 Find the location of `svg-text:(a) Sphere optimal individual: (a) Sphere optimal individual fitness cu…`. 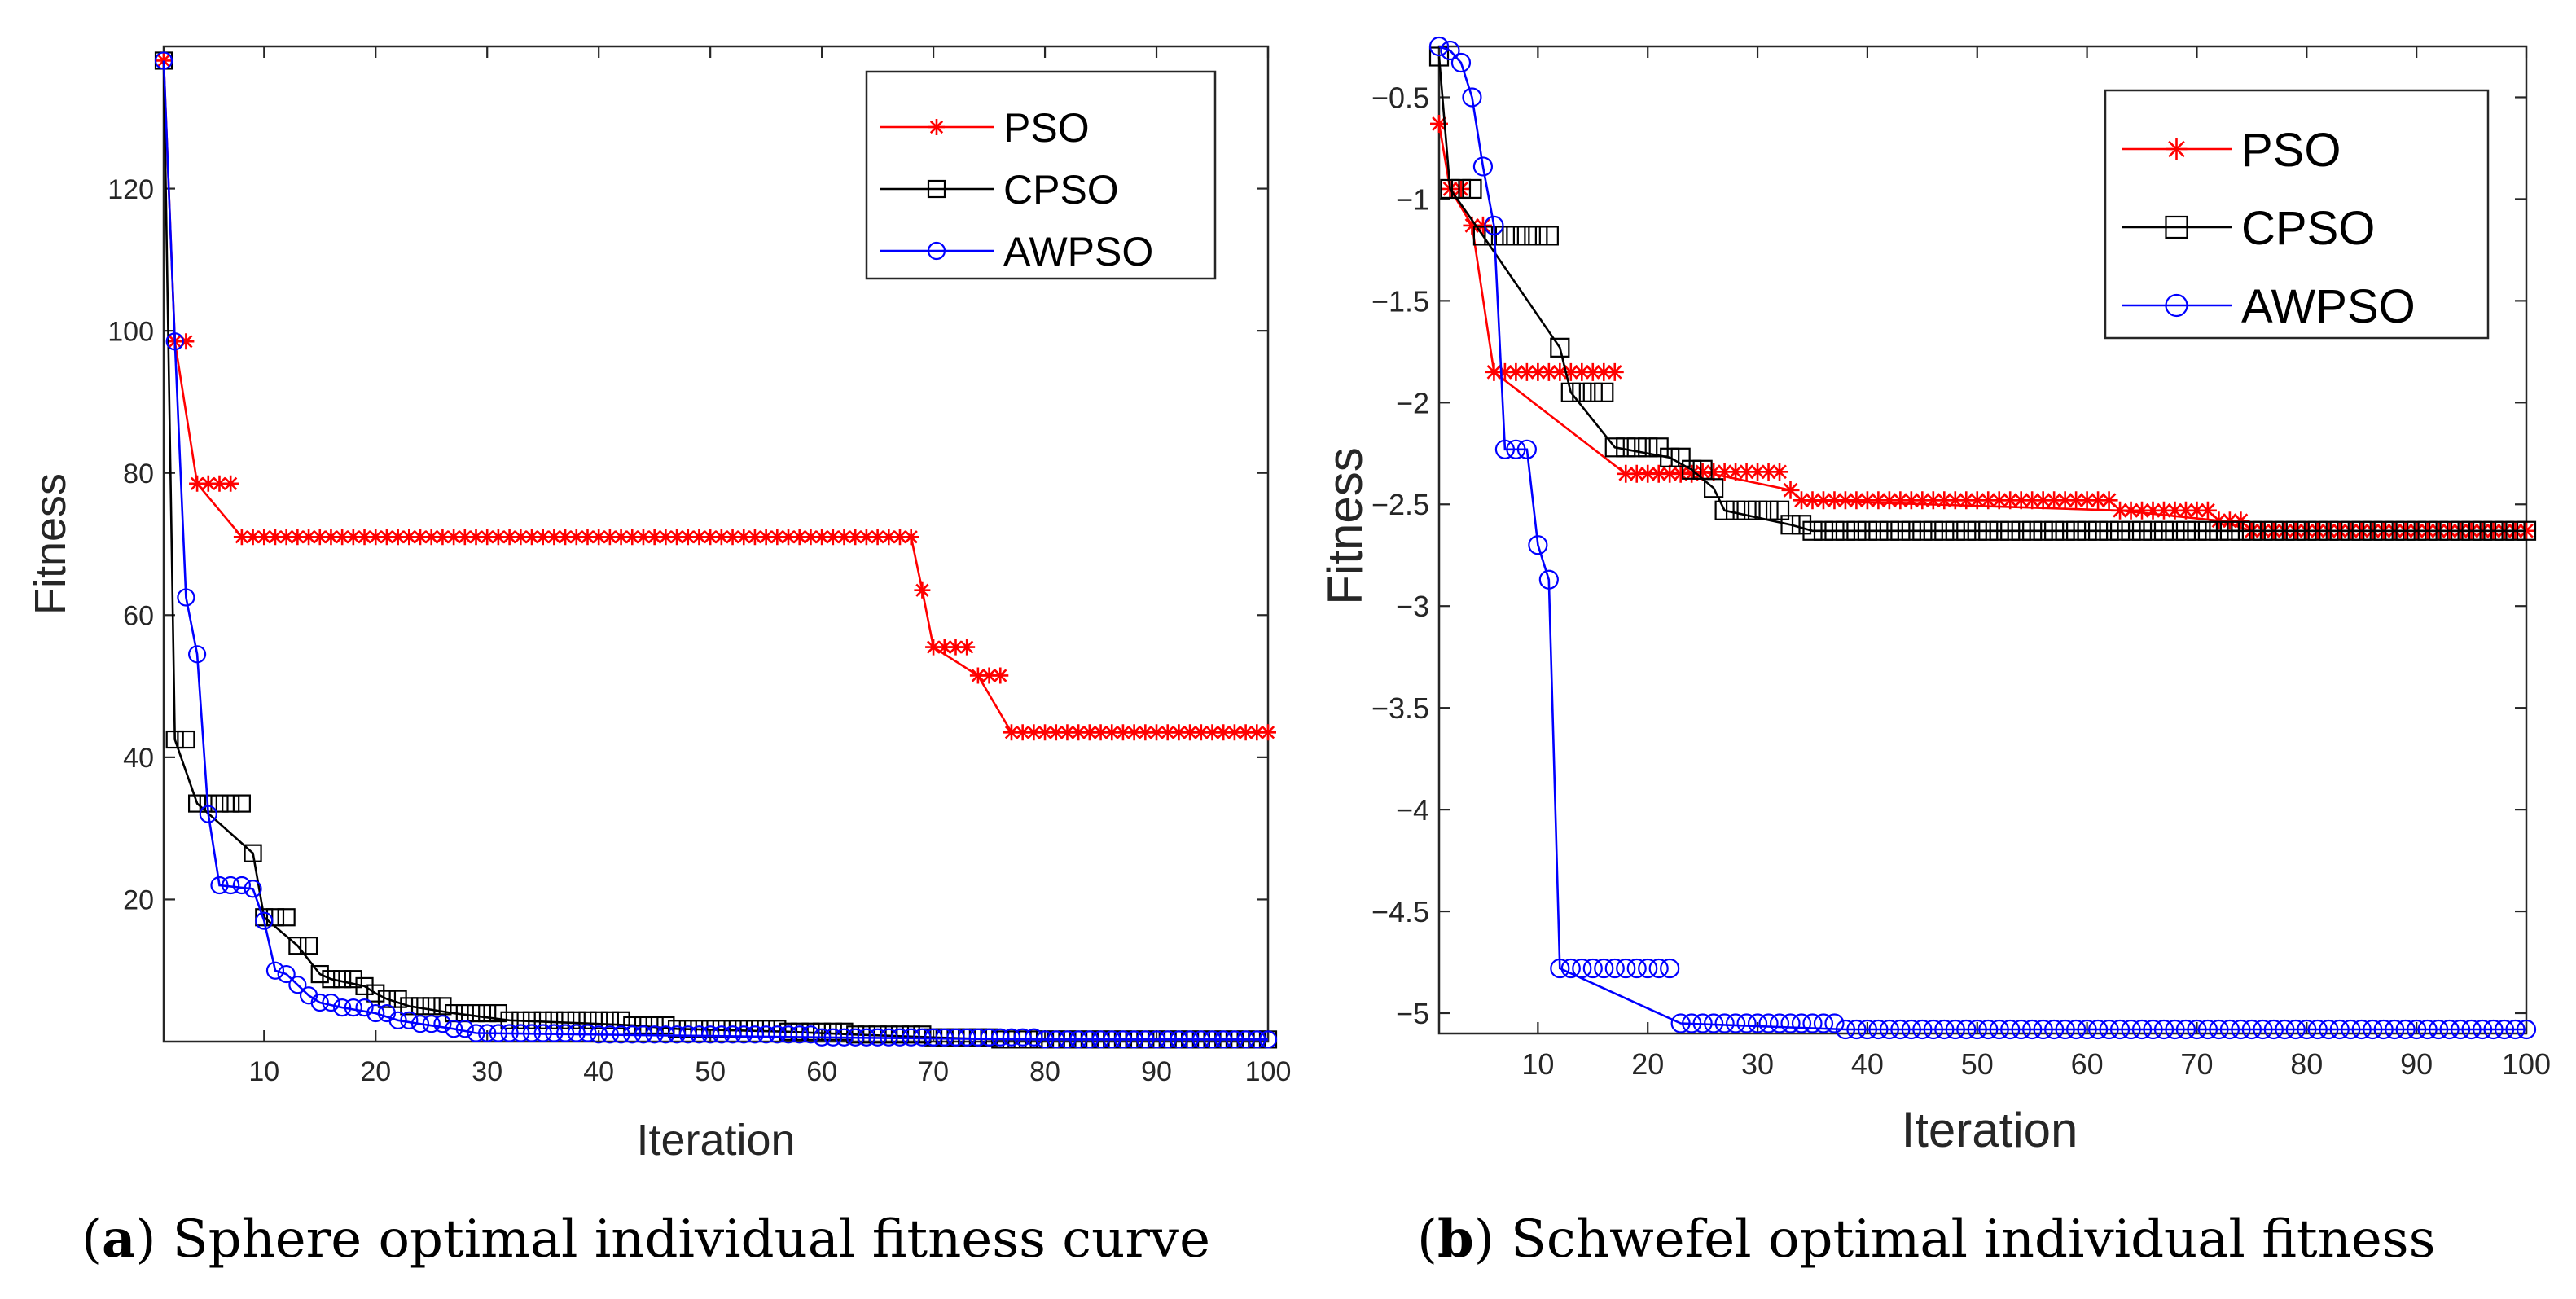

svg-text:(a) Sphere optimal individual: (a) Sphere optimal individual fitness cu… is located at coordinates (645, 1240).